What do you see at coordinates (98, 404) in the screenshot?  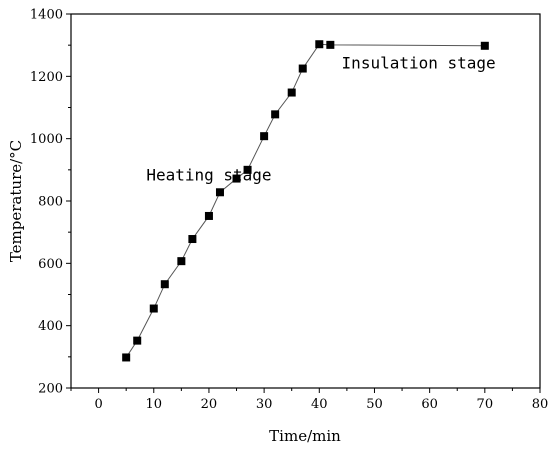 I see `x-tick-label: 0` at bounding box center [98, 404].